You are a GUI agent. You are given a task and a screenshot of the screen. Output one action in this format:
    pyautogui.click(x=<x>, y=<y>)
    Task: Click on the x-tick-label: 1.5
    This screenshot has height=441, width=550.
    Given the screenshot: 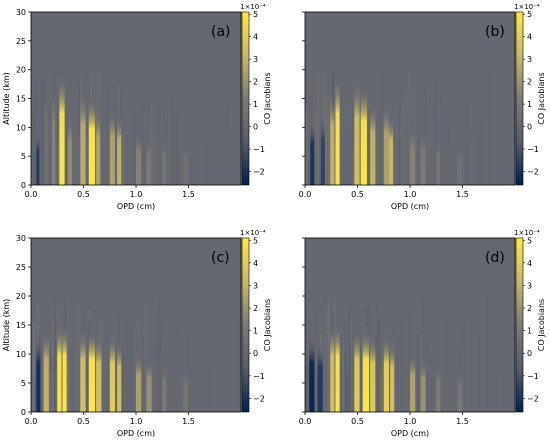 What is the action you would take?
    pyautogui.click(x=462, y=194)
    